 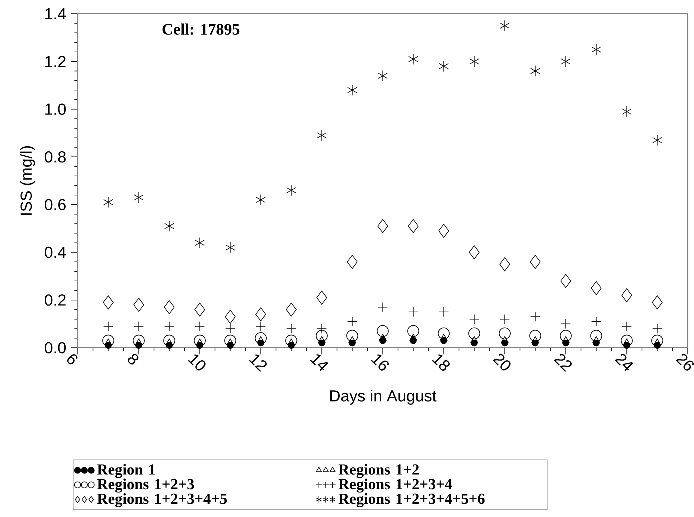 I want to click on annotation: Cell: 17895, so click(x=201, y=30).